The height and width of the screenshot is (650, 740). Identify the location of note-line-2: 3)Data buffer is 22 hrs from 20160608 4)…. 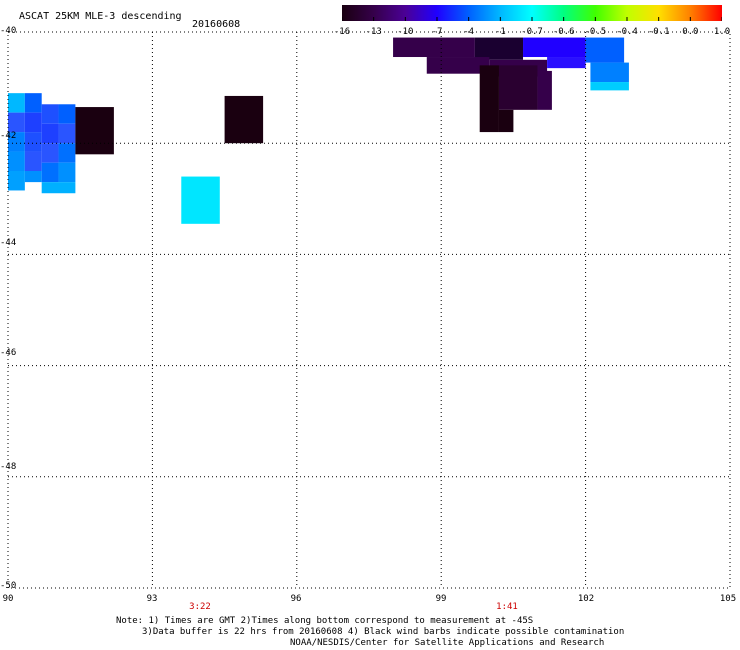
(383, 632).